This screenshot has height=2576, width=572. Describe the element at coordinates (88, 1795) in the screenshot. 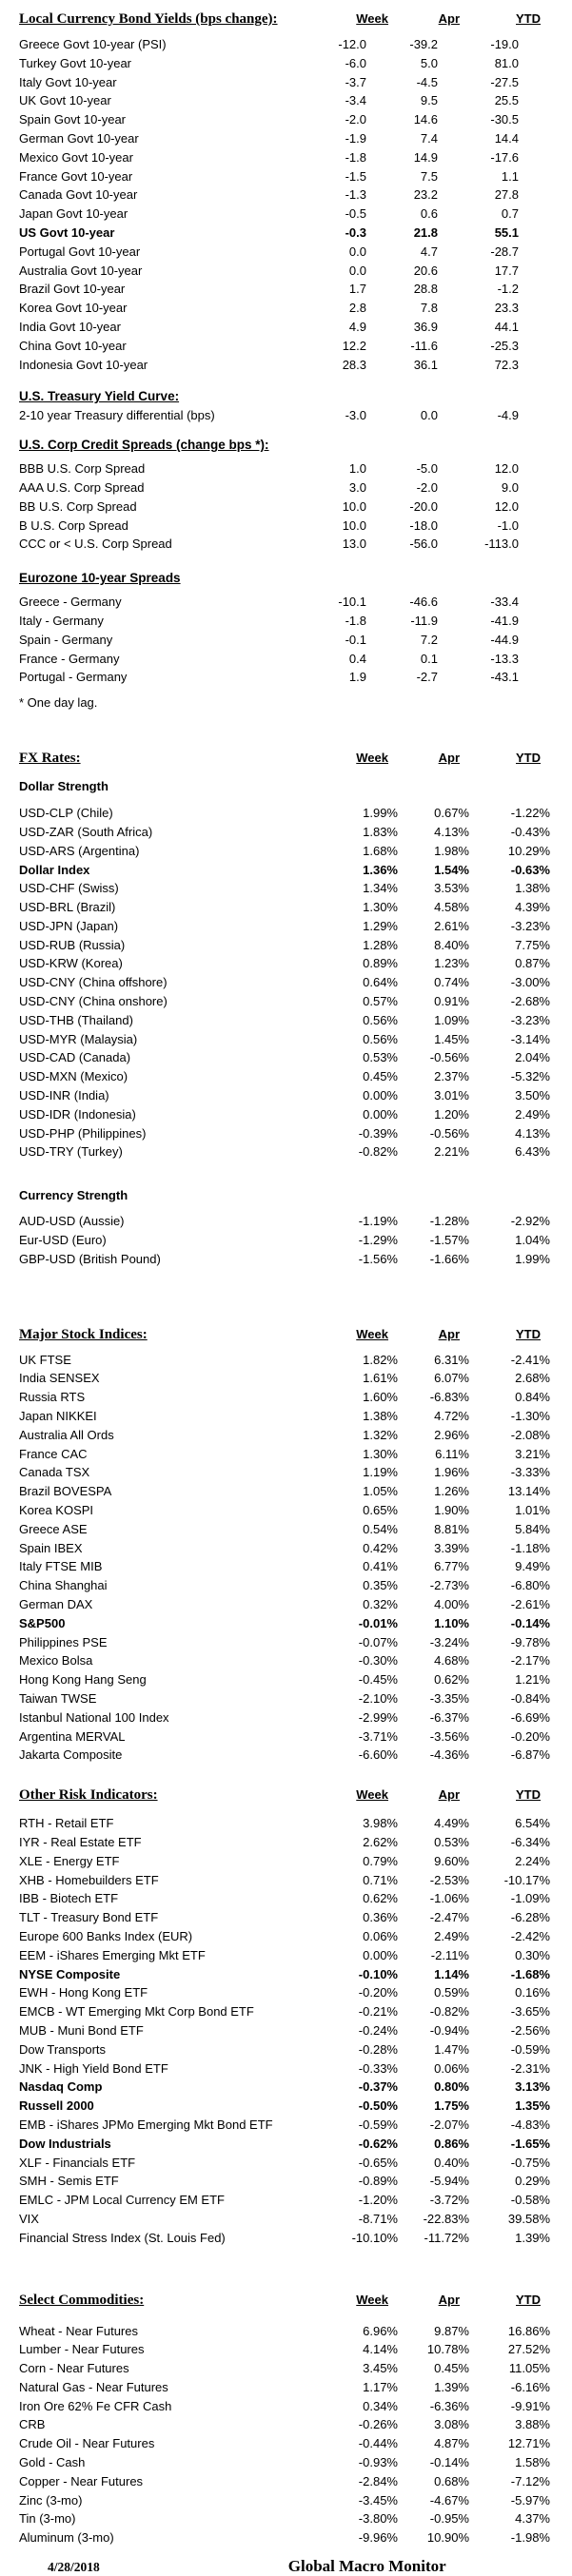

I see `section-title: Other Risk Indicators:` at that location.